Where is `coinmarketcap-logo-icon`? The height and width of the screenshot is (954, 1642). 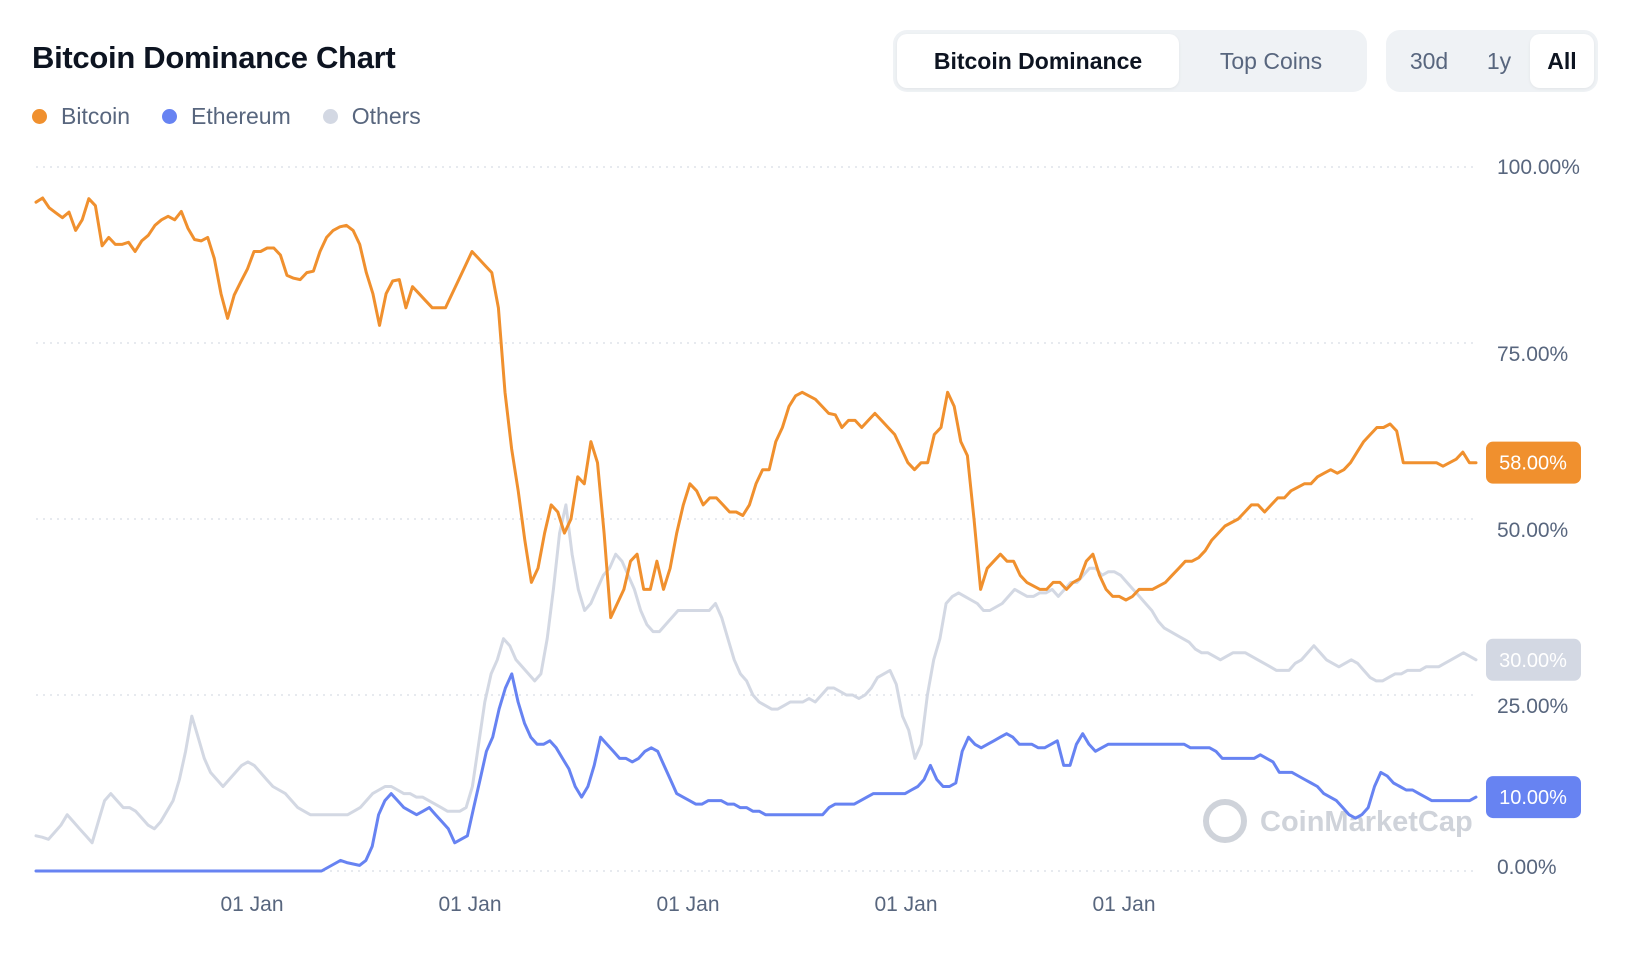 coinmarketcap-logo-icon is located at coordinates (1225, 821).